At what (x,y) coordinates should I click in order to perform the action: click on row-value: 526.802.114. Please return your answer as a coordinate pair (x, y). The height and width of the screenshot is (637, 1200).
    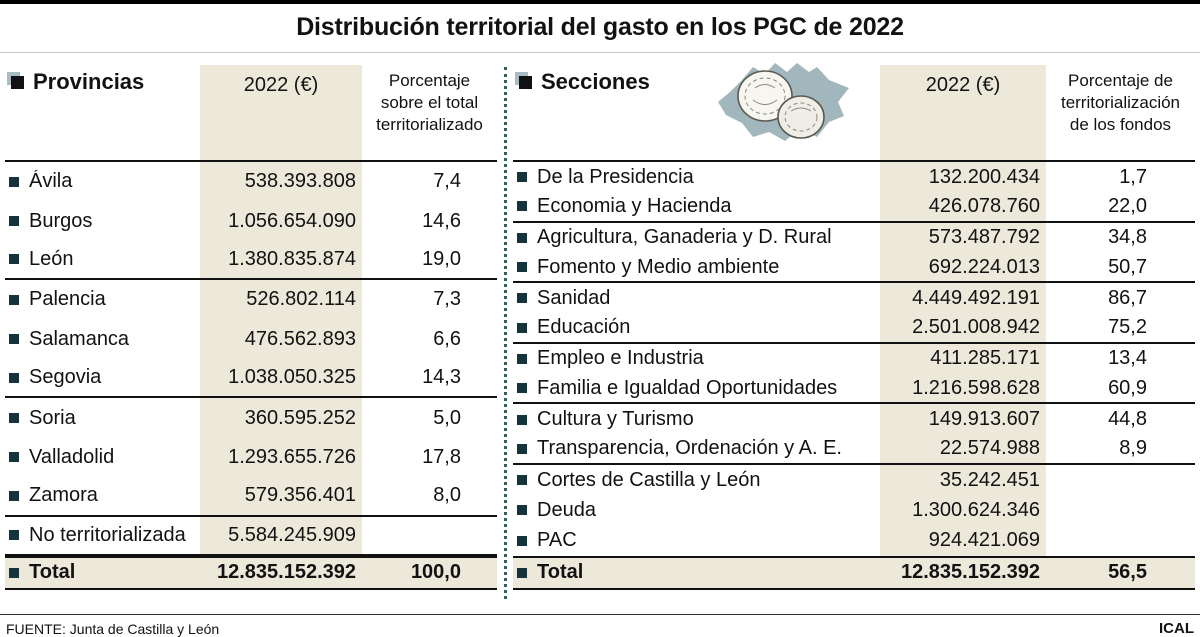
    Looking at the image, I should click on (281, 300).